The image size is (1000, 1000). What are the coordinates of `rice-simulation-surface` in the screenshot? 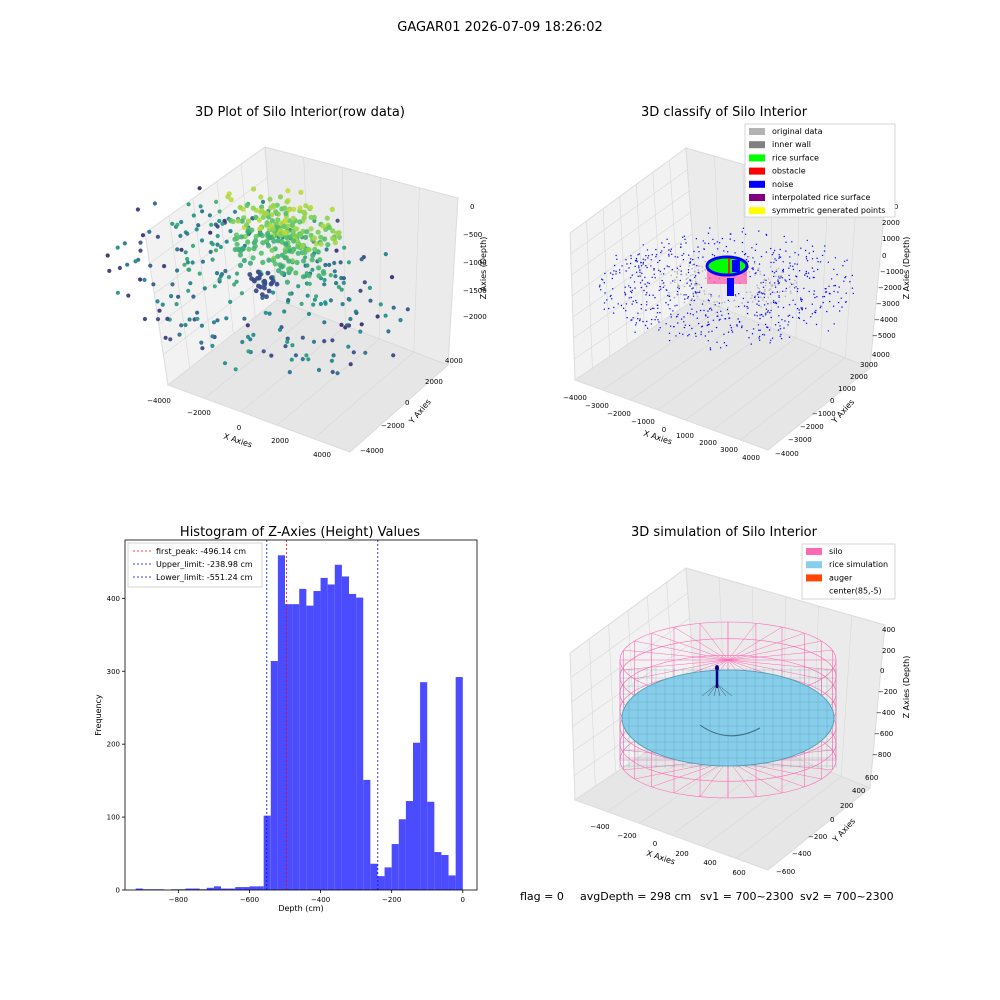 It's located at (728, 718).